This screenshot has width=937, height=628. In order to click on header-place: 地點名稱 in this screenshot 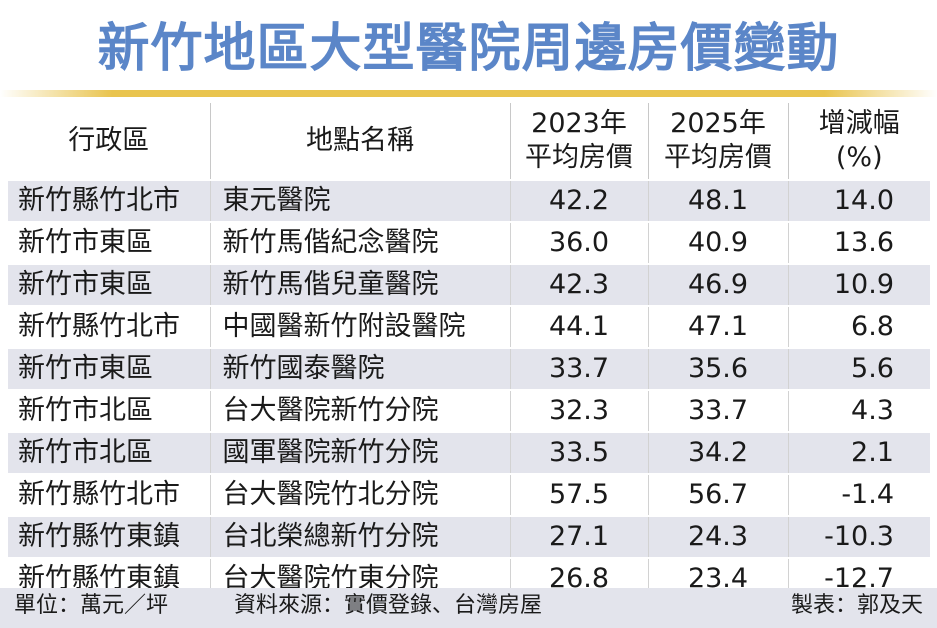, I will do `click(359, 141)`.